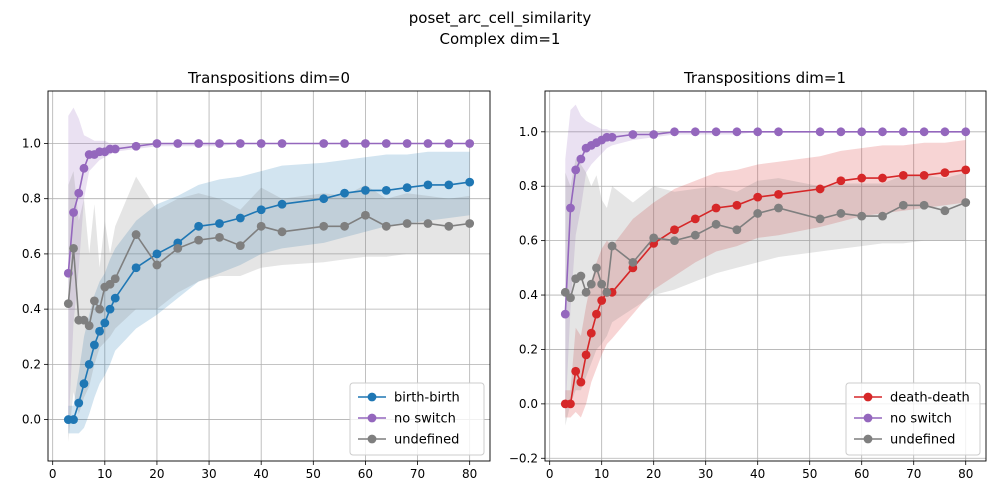  Describe the element at coordinates (31, 199) in the screenshot. I see `p0-ytick-label-4: 0.8` at that location.